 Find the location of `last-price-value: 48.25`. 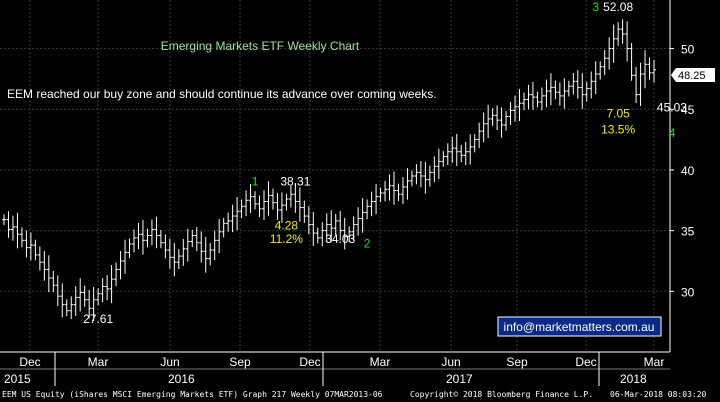

last-price-value: 48.25 is located at coordinates (692, 76).